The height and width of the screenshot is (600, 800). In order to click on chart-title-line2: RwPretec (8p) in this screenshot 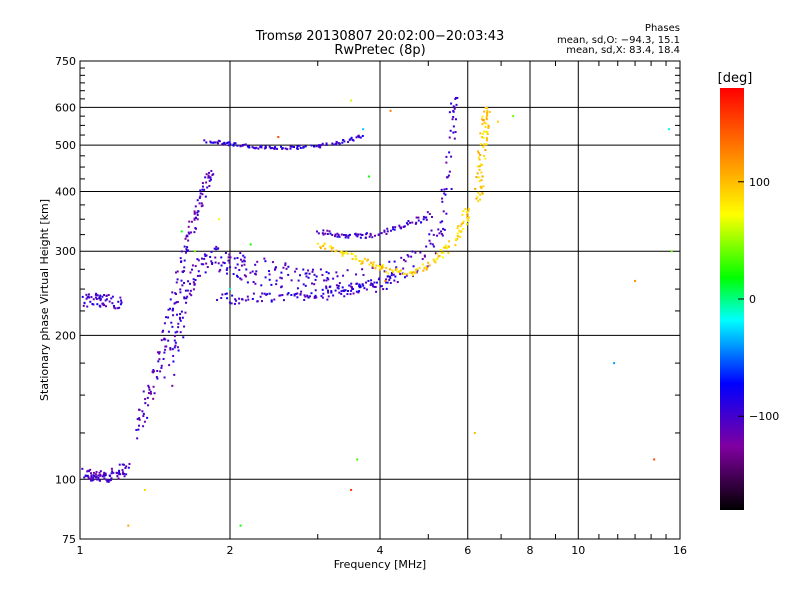, I will do `click(379, 50)`.